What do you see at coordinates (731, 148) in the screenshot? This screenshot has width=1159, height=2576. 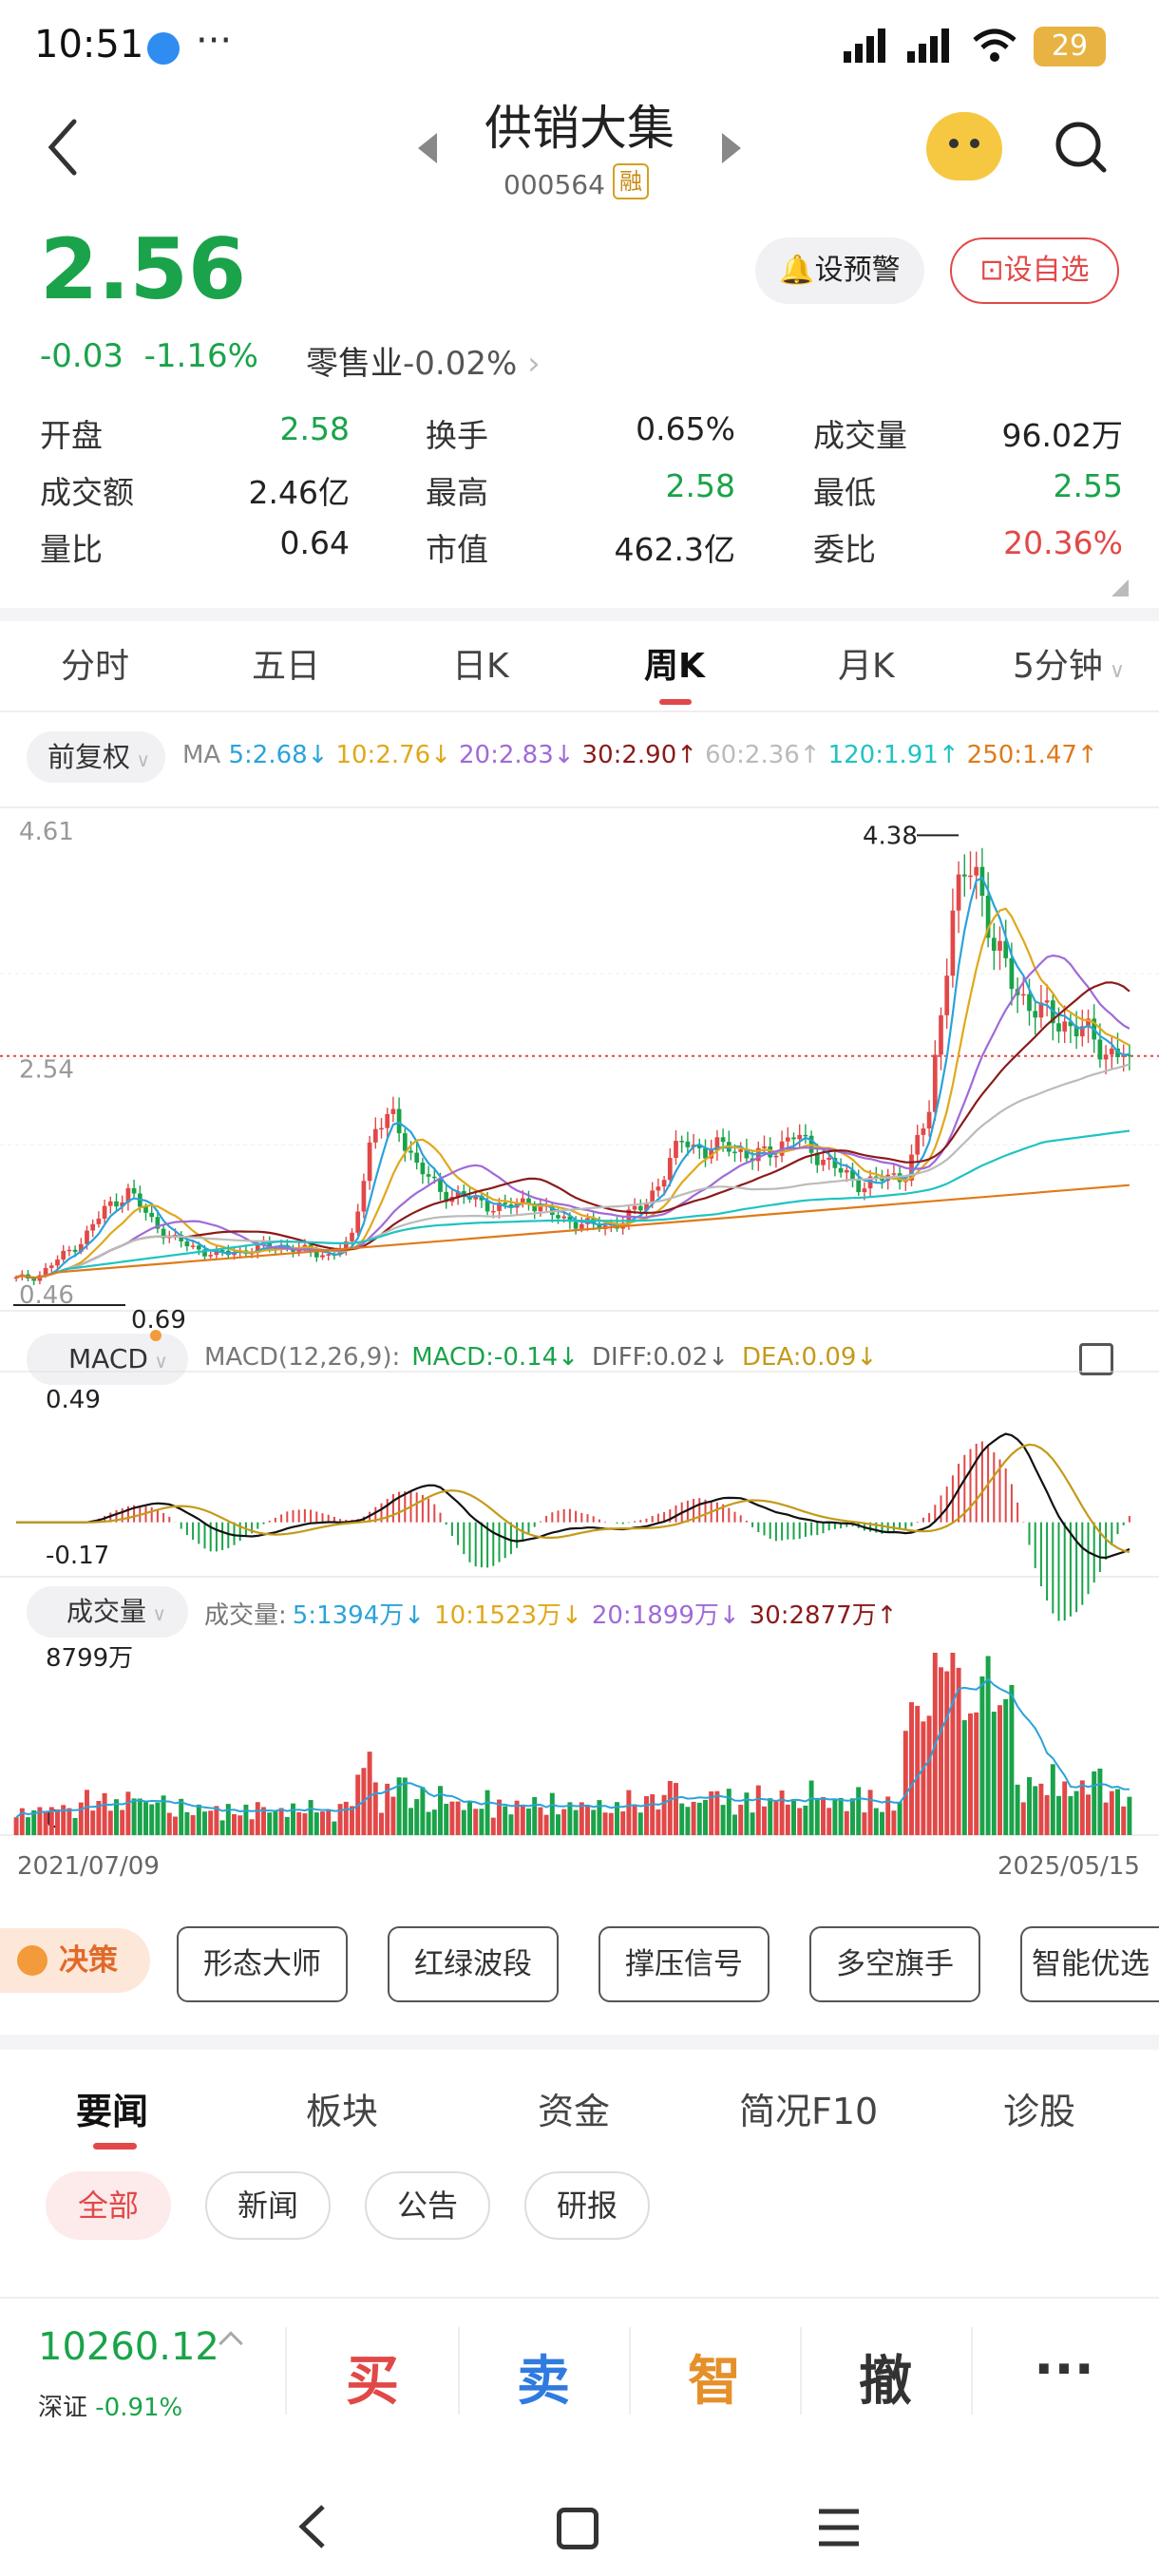 I see `next-stock-arrow-icon` at bounding box center [731, 148].